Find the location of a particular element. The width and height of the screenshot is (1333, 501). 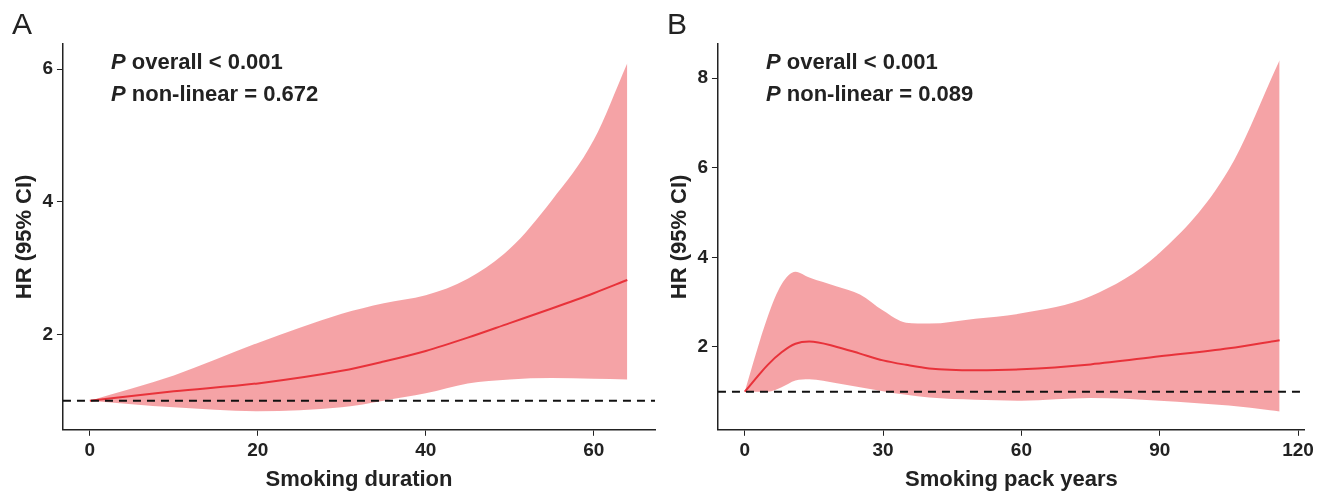

chart-title: A is located at coordinates (22, 24).